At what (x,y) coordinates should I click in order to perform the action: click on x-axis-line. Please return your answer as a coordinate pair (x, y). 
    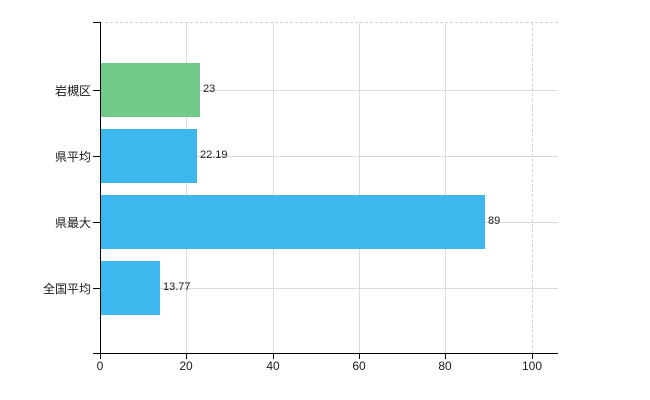
    Looking at the image, I should click on (325, 353).